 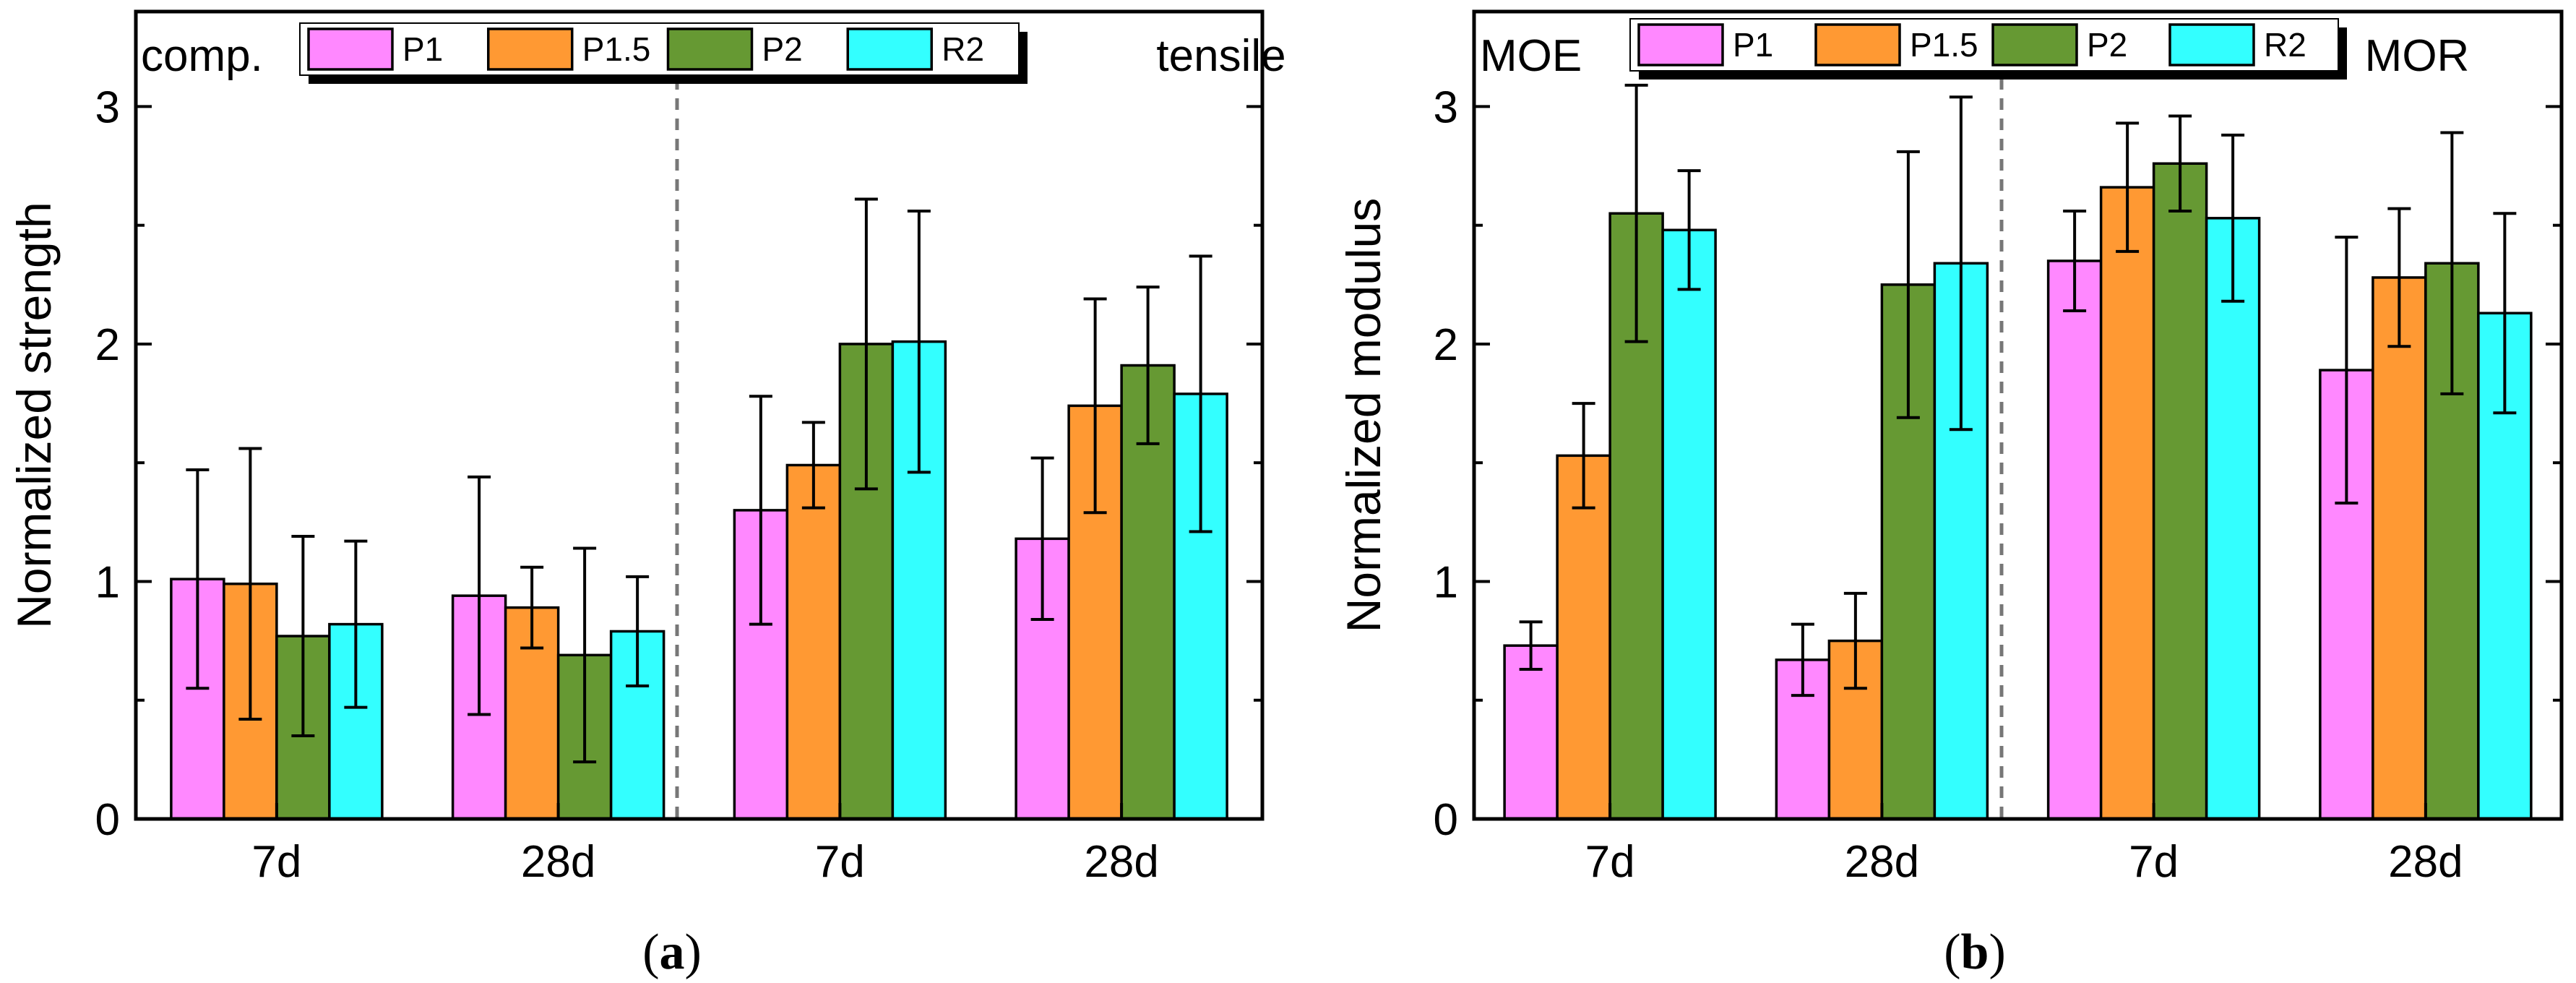 I want to click on region-label-right: MOR, so click(x=2417, y=56).